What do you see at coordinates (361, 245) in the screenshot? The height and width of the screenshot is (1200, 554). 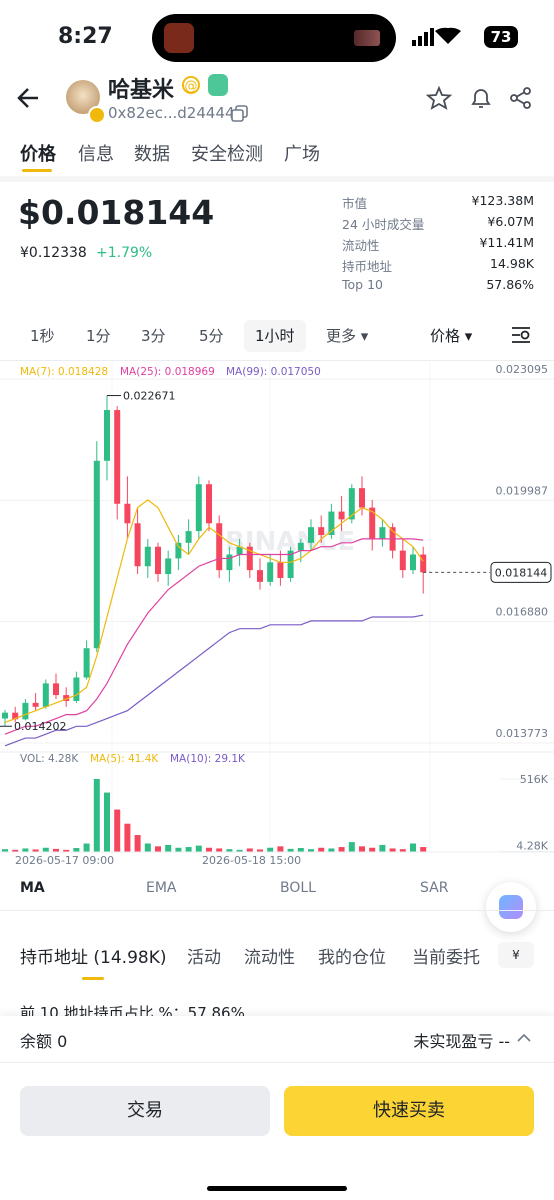 I see `stat-label: 流动性` at bounding box center [361, 245].